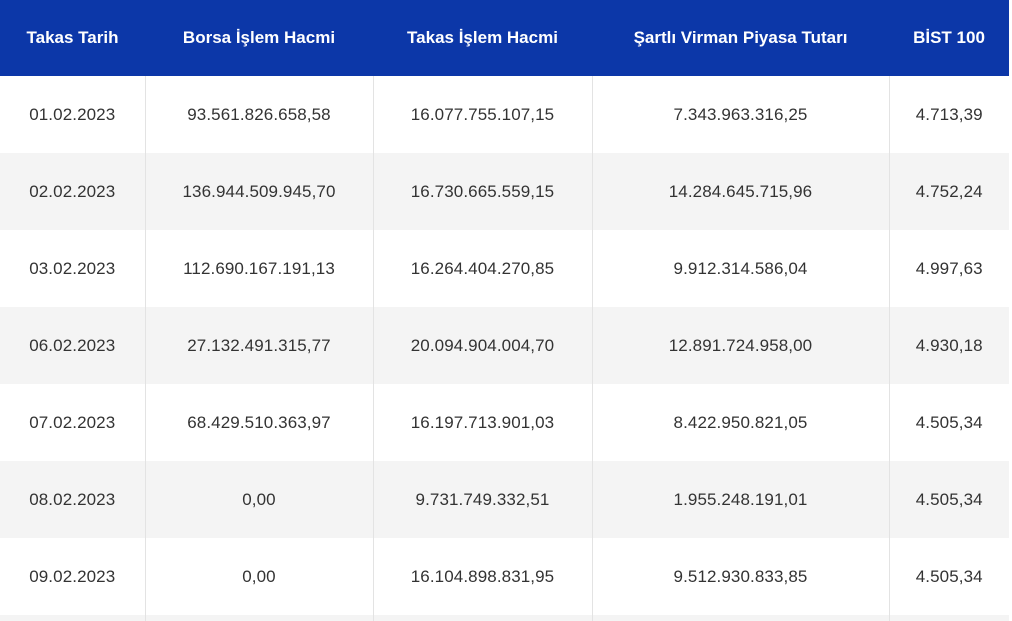 Image resolution: width=1012 pixels, height=621 pixels. I want to click on cell-takas-volume: 16.104.898.831,95, so click(482, 576).